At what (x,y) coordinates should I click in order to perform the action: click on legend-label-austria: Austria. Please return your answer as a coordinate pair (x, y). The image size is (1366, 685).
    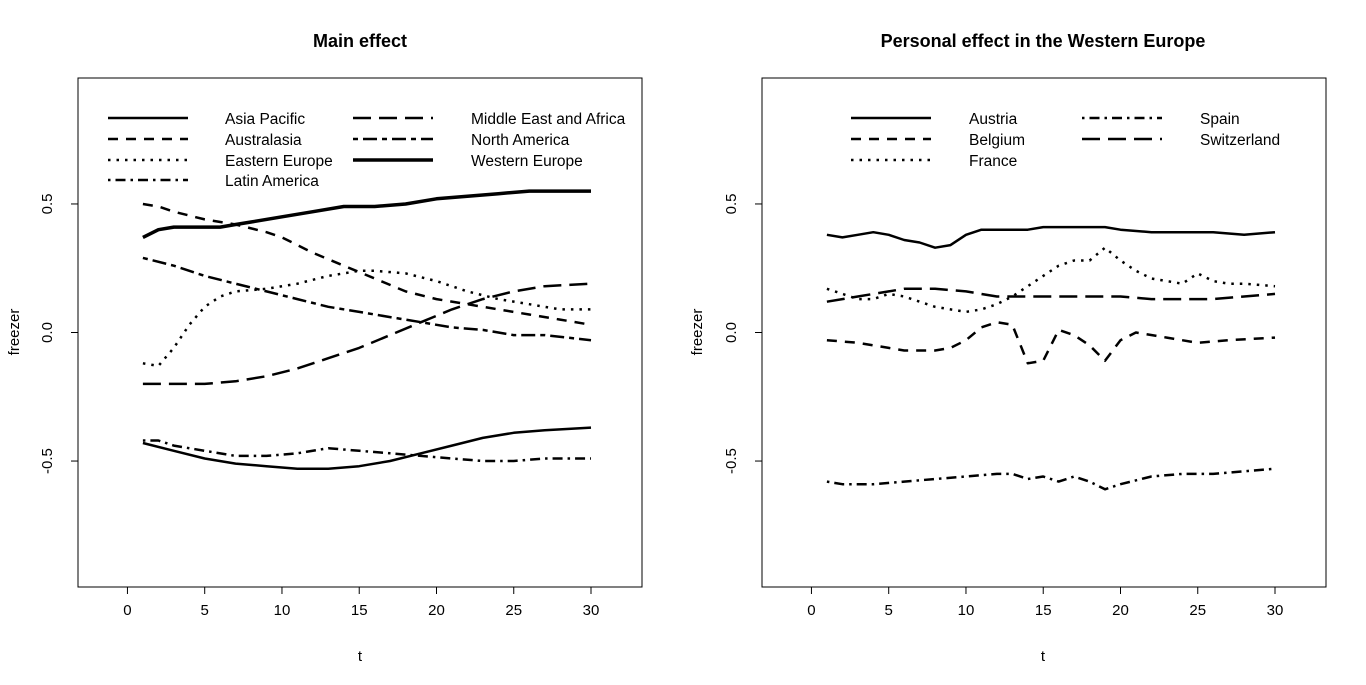
    Looking at the image, I should click on (993, 119).